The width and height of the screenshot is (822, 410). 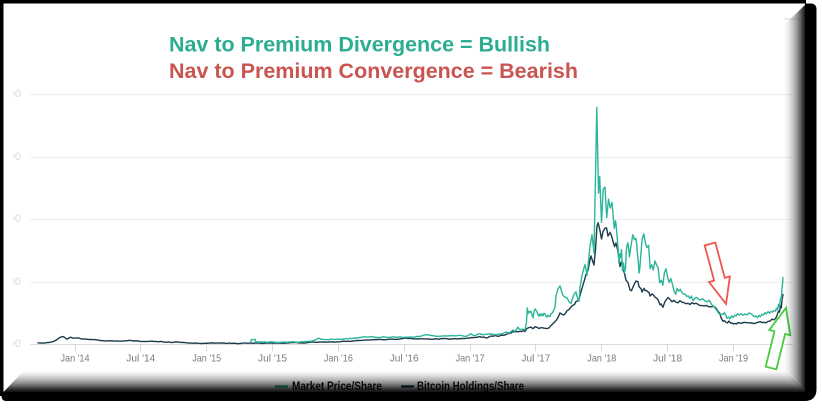 I want to click on svg-text: Jan '18, so click(x=601, y=359).